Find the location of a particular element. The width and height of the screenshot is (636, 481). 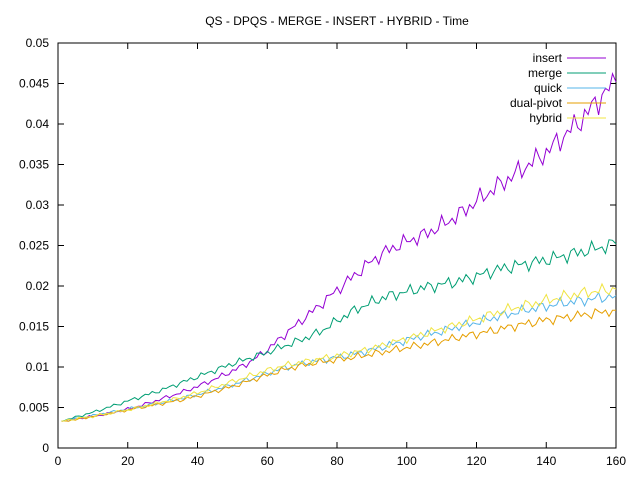

x-tick-label: 40 is located at coordinates (198, 461).